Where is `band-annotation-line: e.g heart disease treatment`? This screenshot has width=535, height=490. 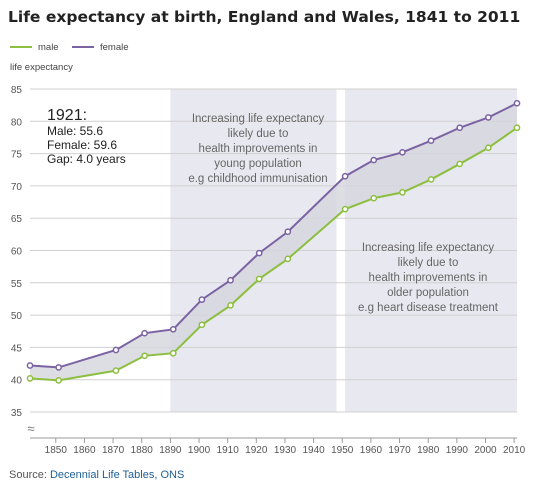
band-annotation-line: e.g heart disease treatment is located at coordinates (428, 308).